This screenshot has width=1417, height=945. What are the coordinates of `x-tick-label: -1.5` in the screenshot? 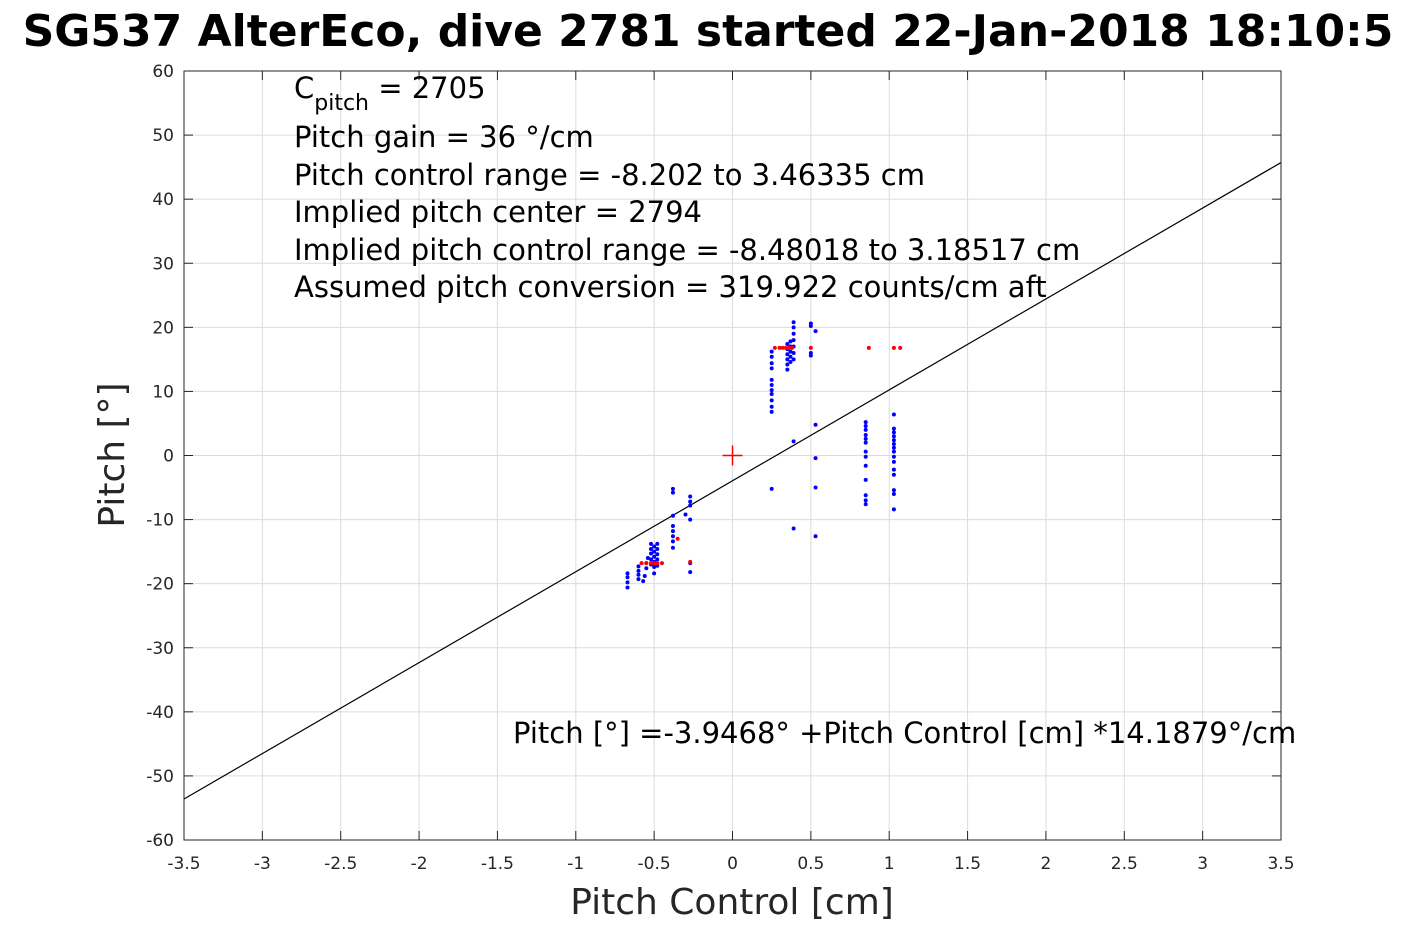 It's located at (497, 864).